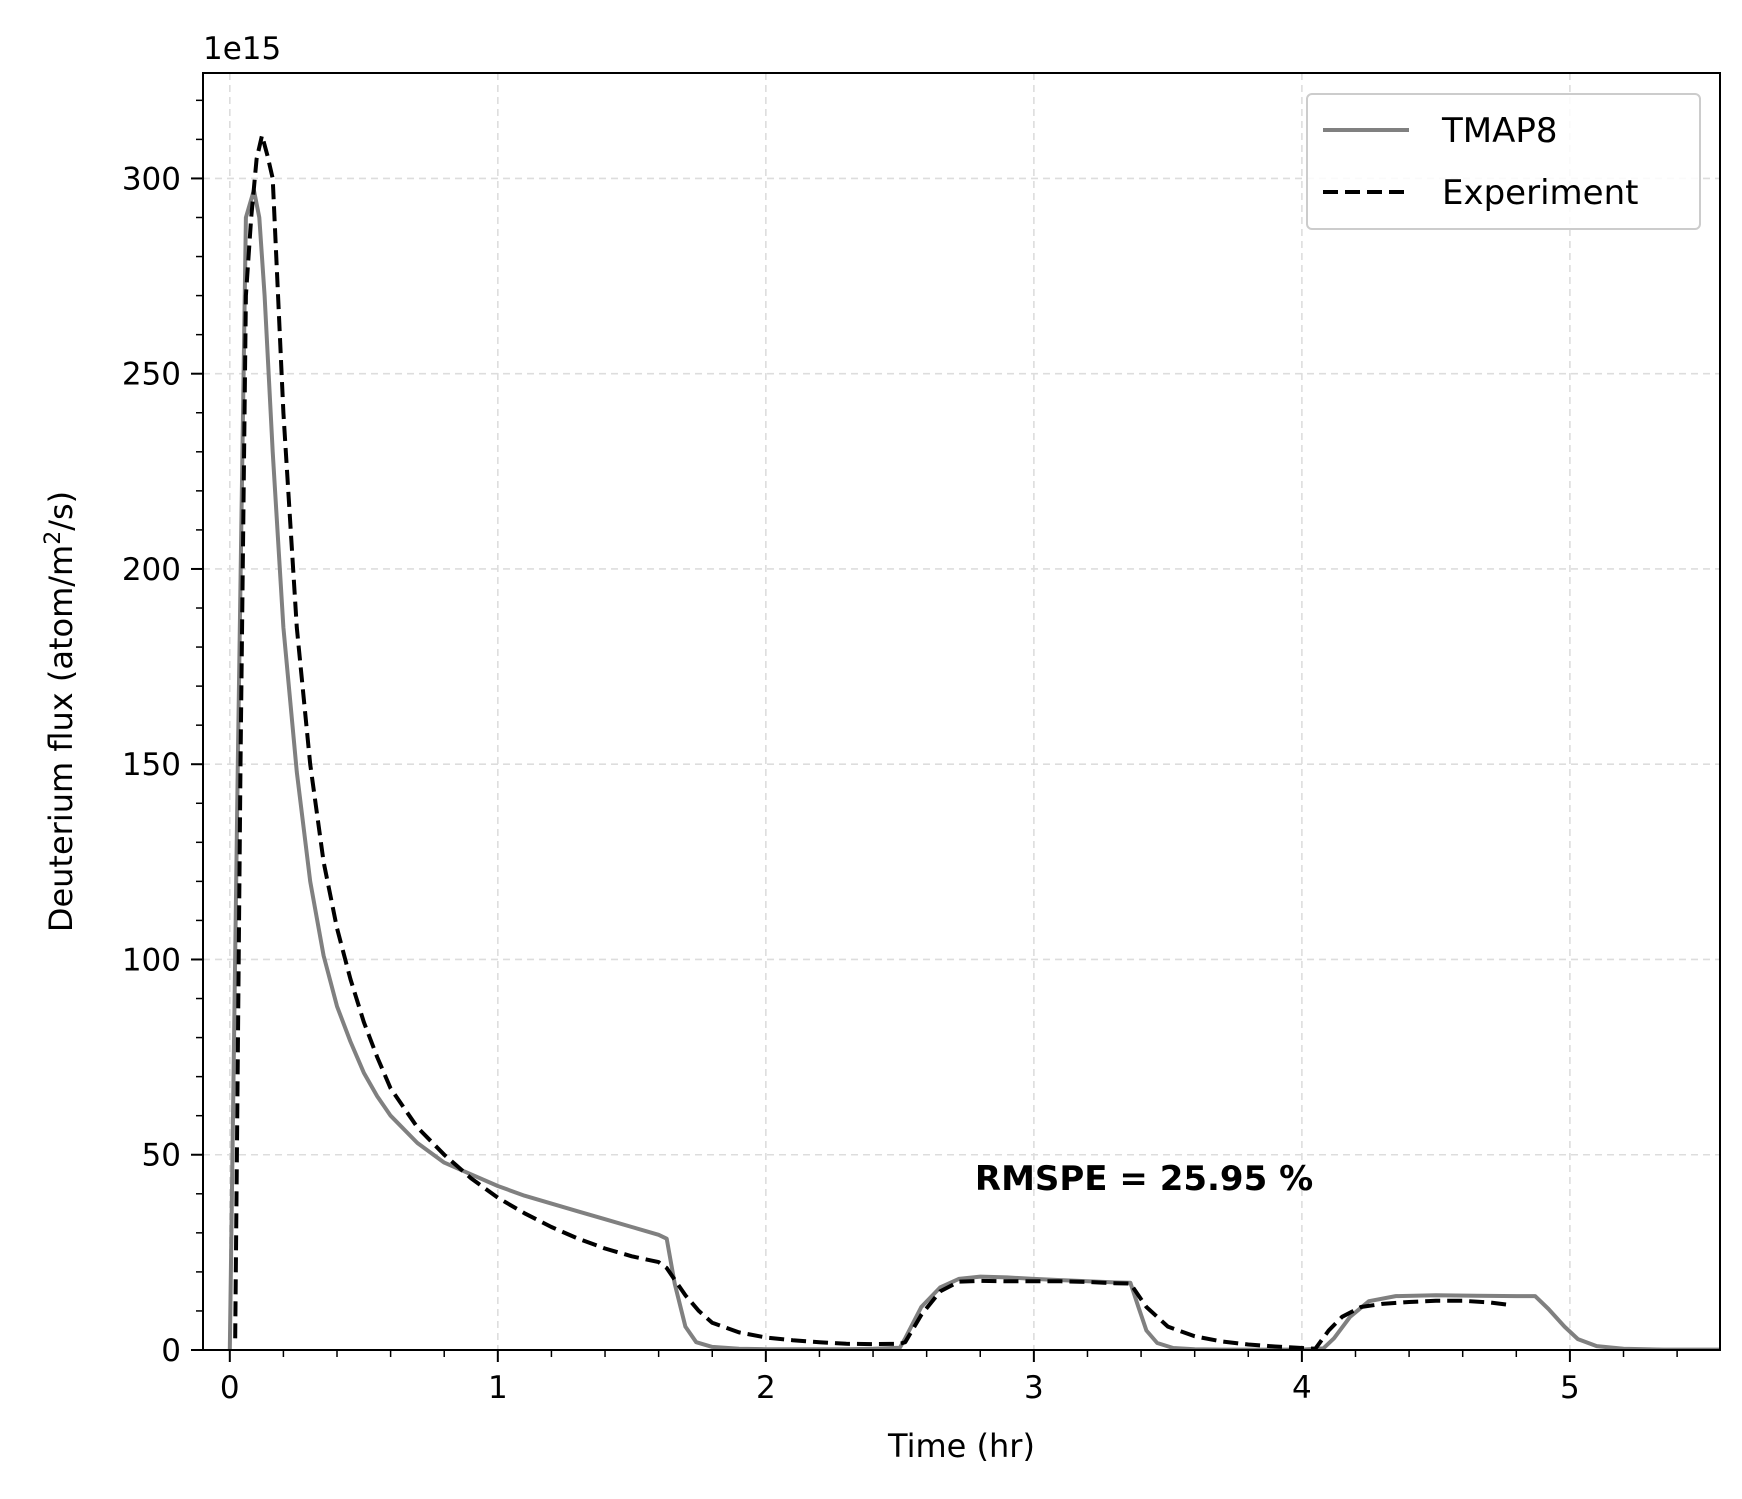  What do you see at coordinates (230, 1388) in the screenshot?
I see `x-tick-label: 0` at bounding box center [230, 1388].